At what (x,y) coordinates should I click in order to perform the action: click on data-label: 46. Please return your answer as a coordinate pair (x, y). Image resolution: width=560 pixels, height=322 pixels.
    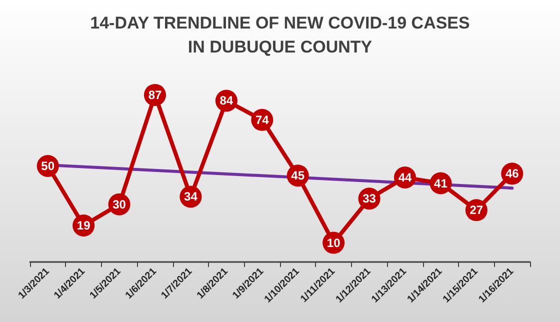
    Looking at the image, I should click on (512, 173).